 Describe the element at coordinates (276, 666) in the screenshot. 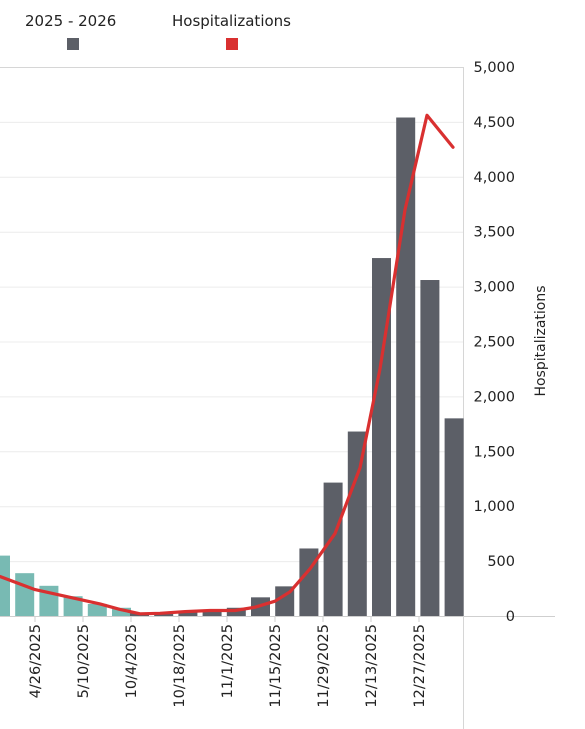

I see `x-tick-label: 11/15/2025` at that location.